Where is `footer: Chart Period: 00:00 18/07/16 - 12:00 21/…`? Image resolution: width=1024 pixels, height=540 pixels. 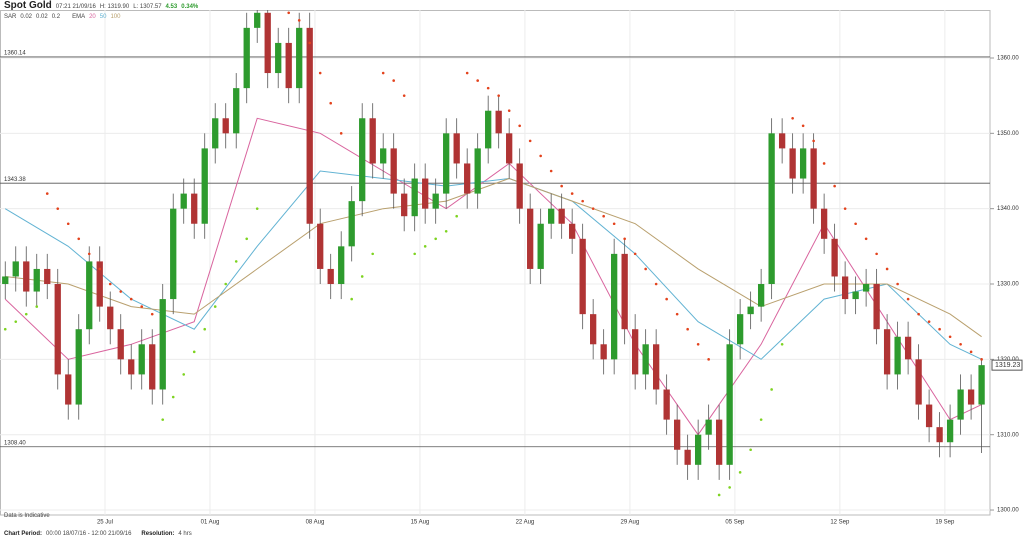 footer: Chart Period: 00:00 18/07/16 - 12:00 21/… is located at coordinates (98, 534).